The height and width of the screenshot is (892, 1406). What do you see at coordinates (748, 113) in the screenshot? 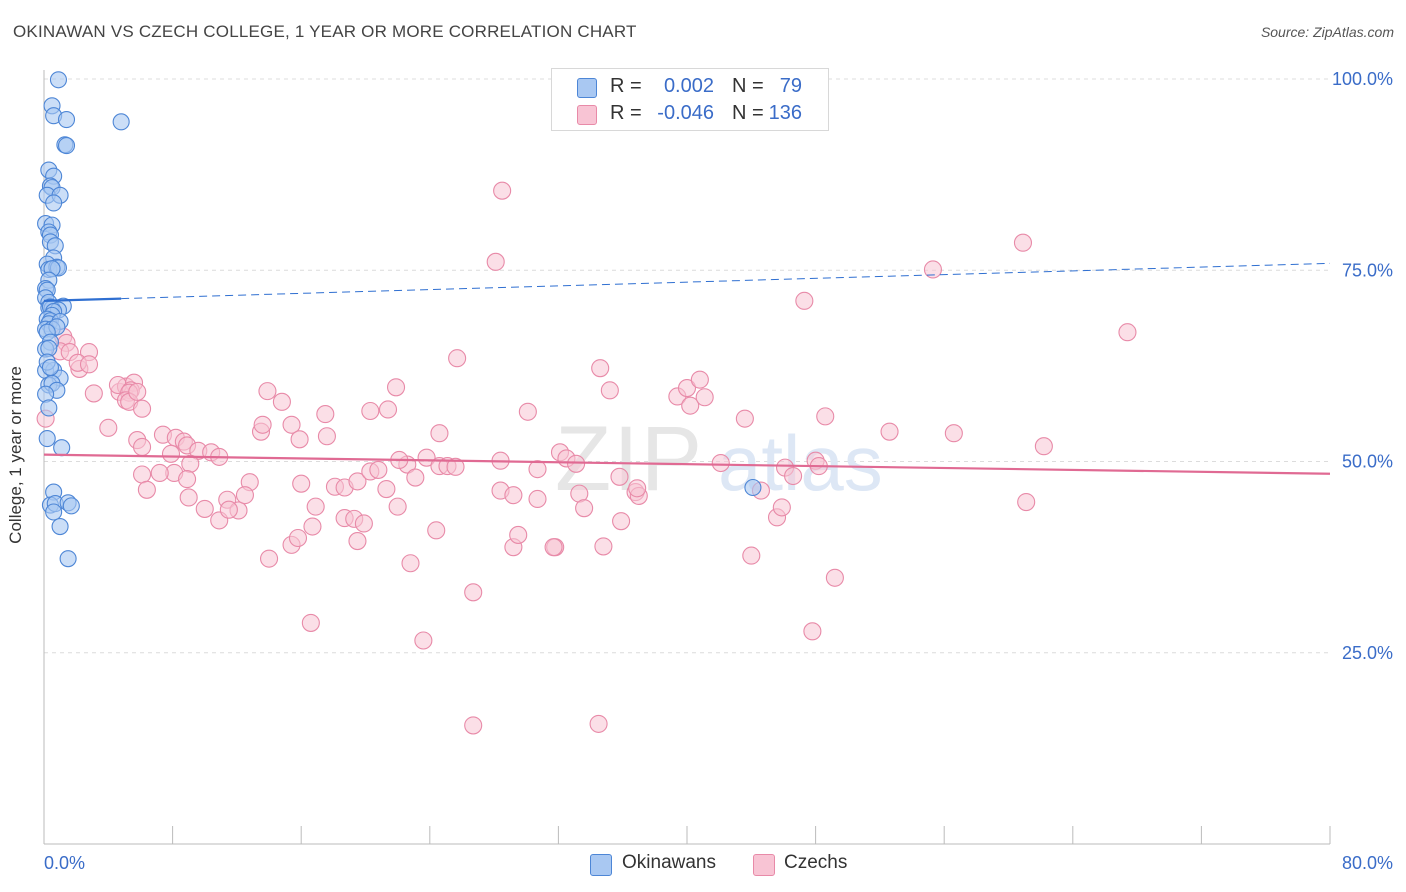
I see `legend-n-label: N =` at bounding box center [748, 113].